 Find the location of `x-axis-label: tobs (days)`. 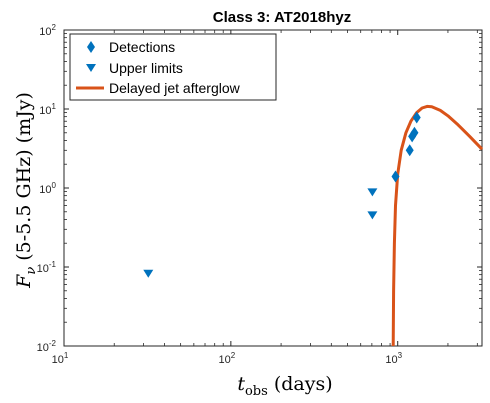

x-axis-label: tobs (days) is located at coordinates (284, 386).